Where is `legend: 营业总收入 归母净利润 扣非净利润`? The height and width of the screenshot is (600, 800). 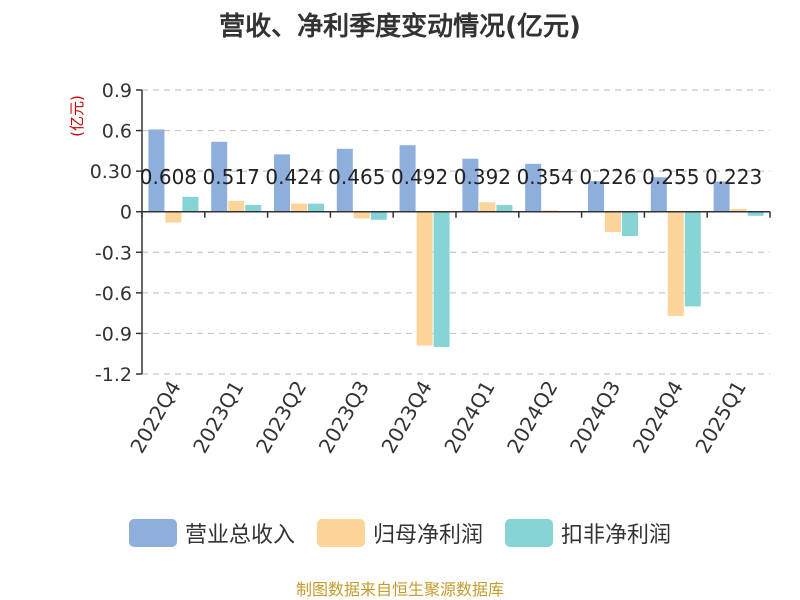
legend: 营业总收入 归母净利润 扣非净利润 is located at coordinates (400, 533).